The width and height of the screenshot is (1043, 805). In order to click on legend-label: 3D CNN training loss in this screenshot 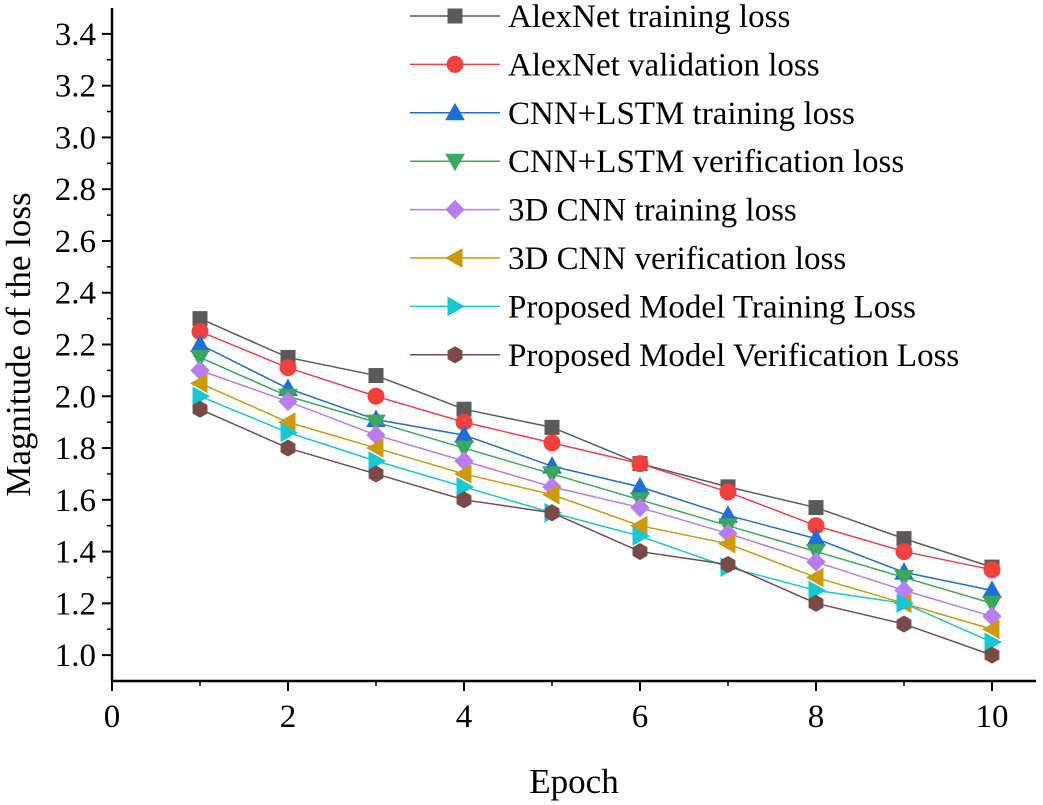, I will do `click(652, 211)`.